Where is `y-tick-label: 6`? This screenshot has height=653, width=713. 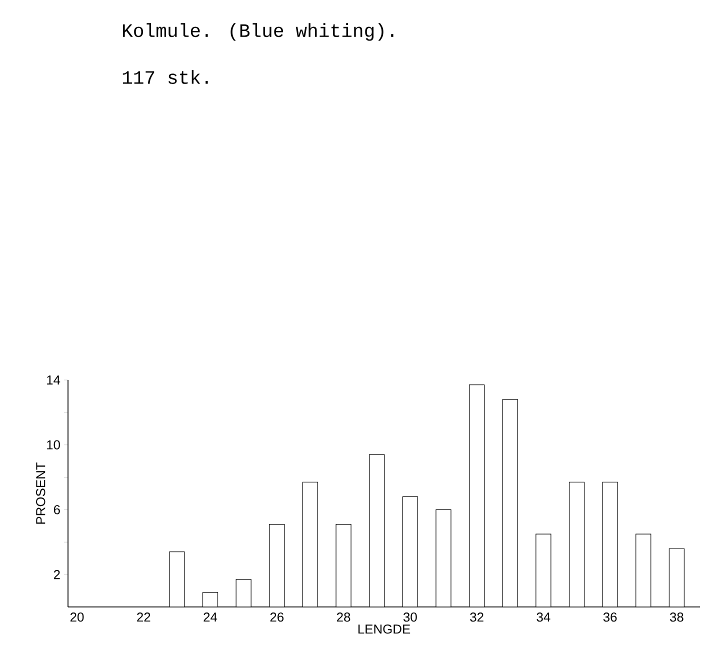 y-tick-label: 6 is located at coordinates (57, 509).